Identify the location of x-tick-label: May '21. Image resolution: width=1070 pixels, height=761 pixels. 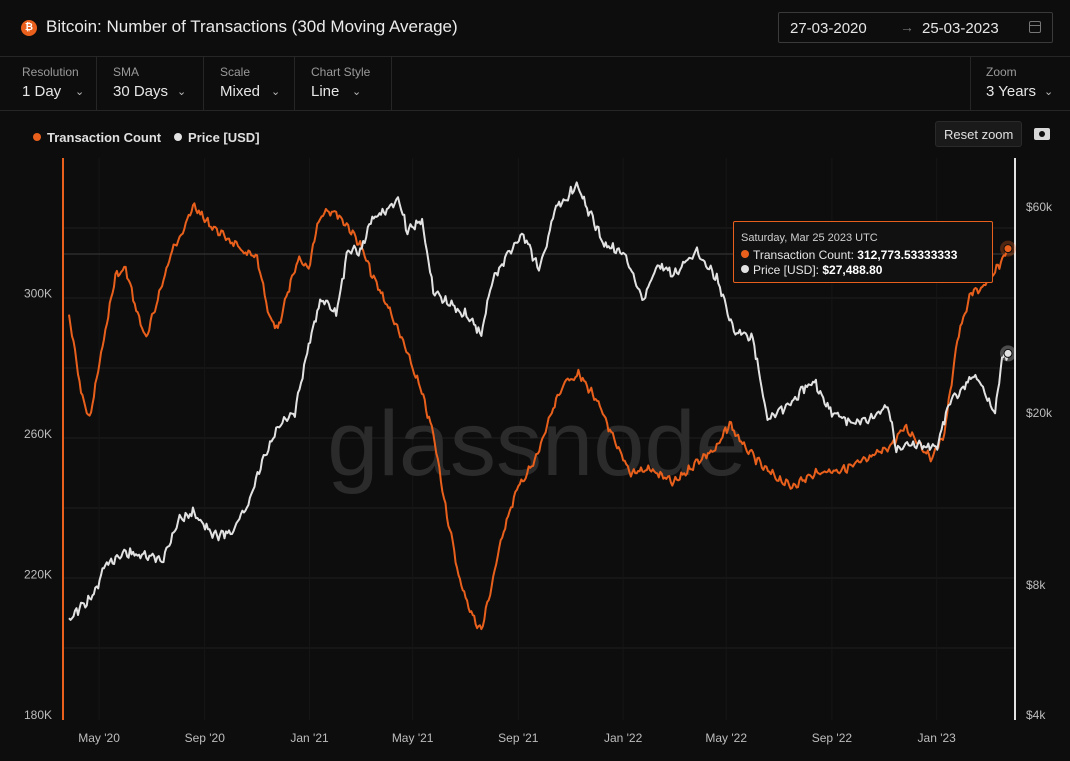
(413, 738).